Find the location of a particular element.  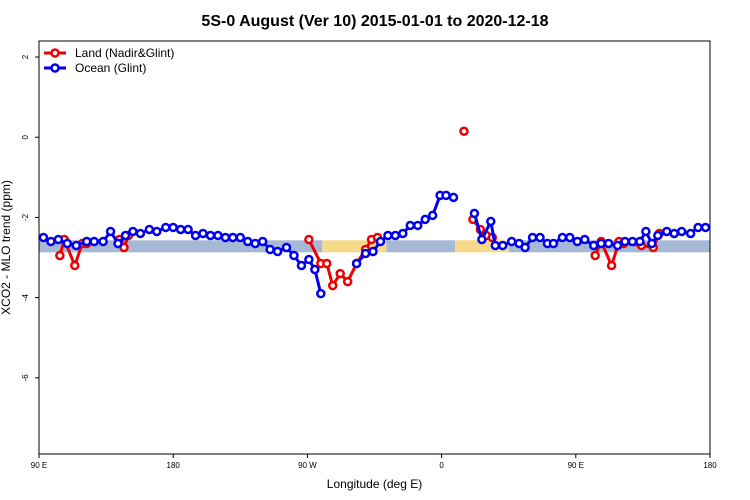

y-tick-label-1: 0 is located at coordinates (25, 136).